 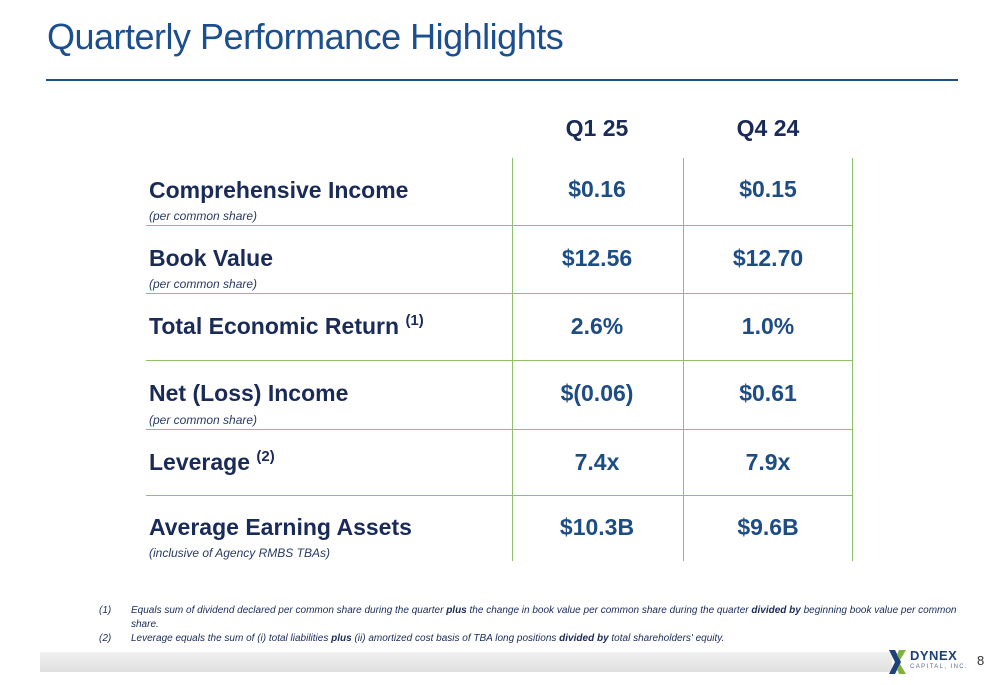 What do you see at coordinates (212, 461) in the screenshot?
I see `row-label: Leverage (2)` at bounding box center [212, 461].